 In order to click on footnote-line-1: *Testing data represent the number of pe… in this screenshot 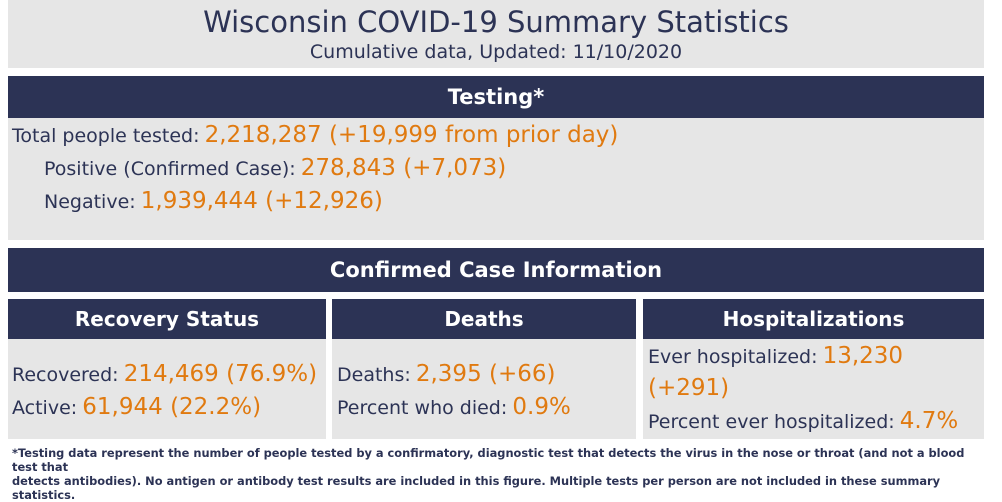, I will do `click(488, 460)`.